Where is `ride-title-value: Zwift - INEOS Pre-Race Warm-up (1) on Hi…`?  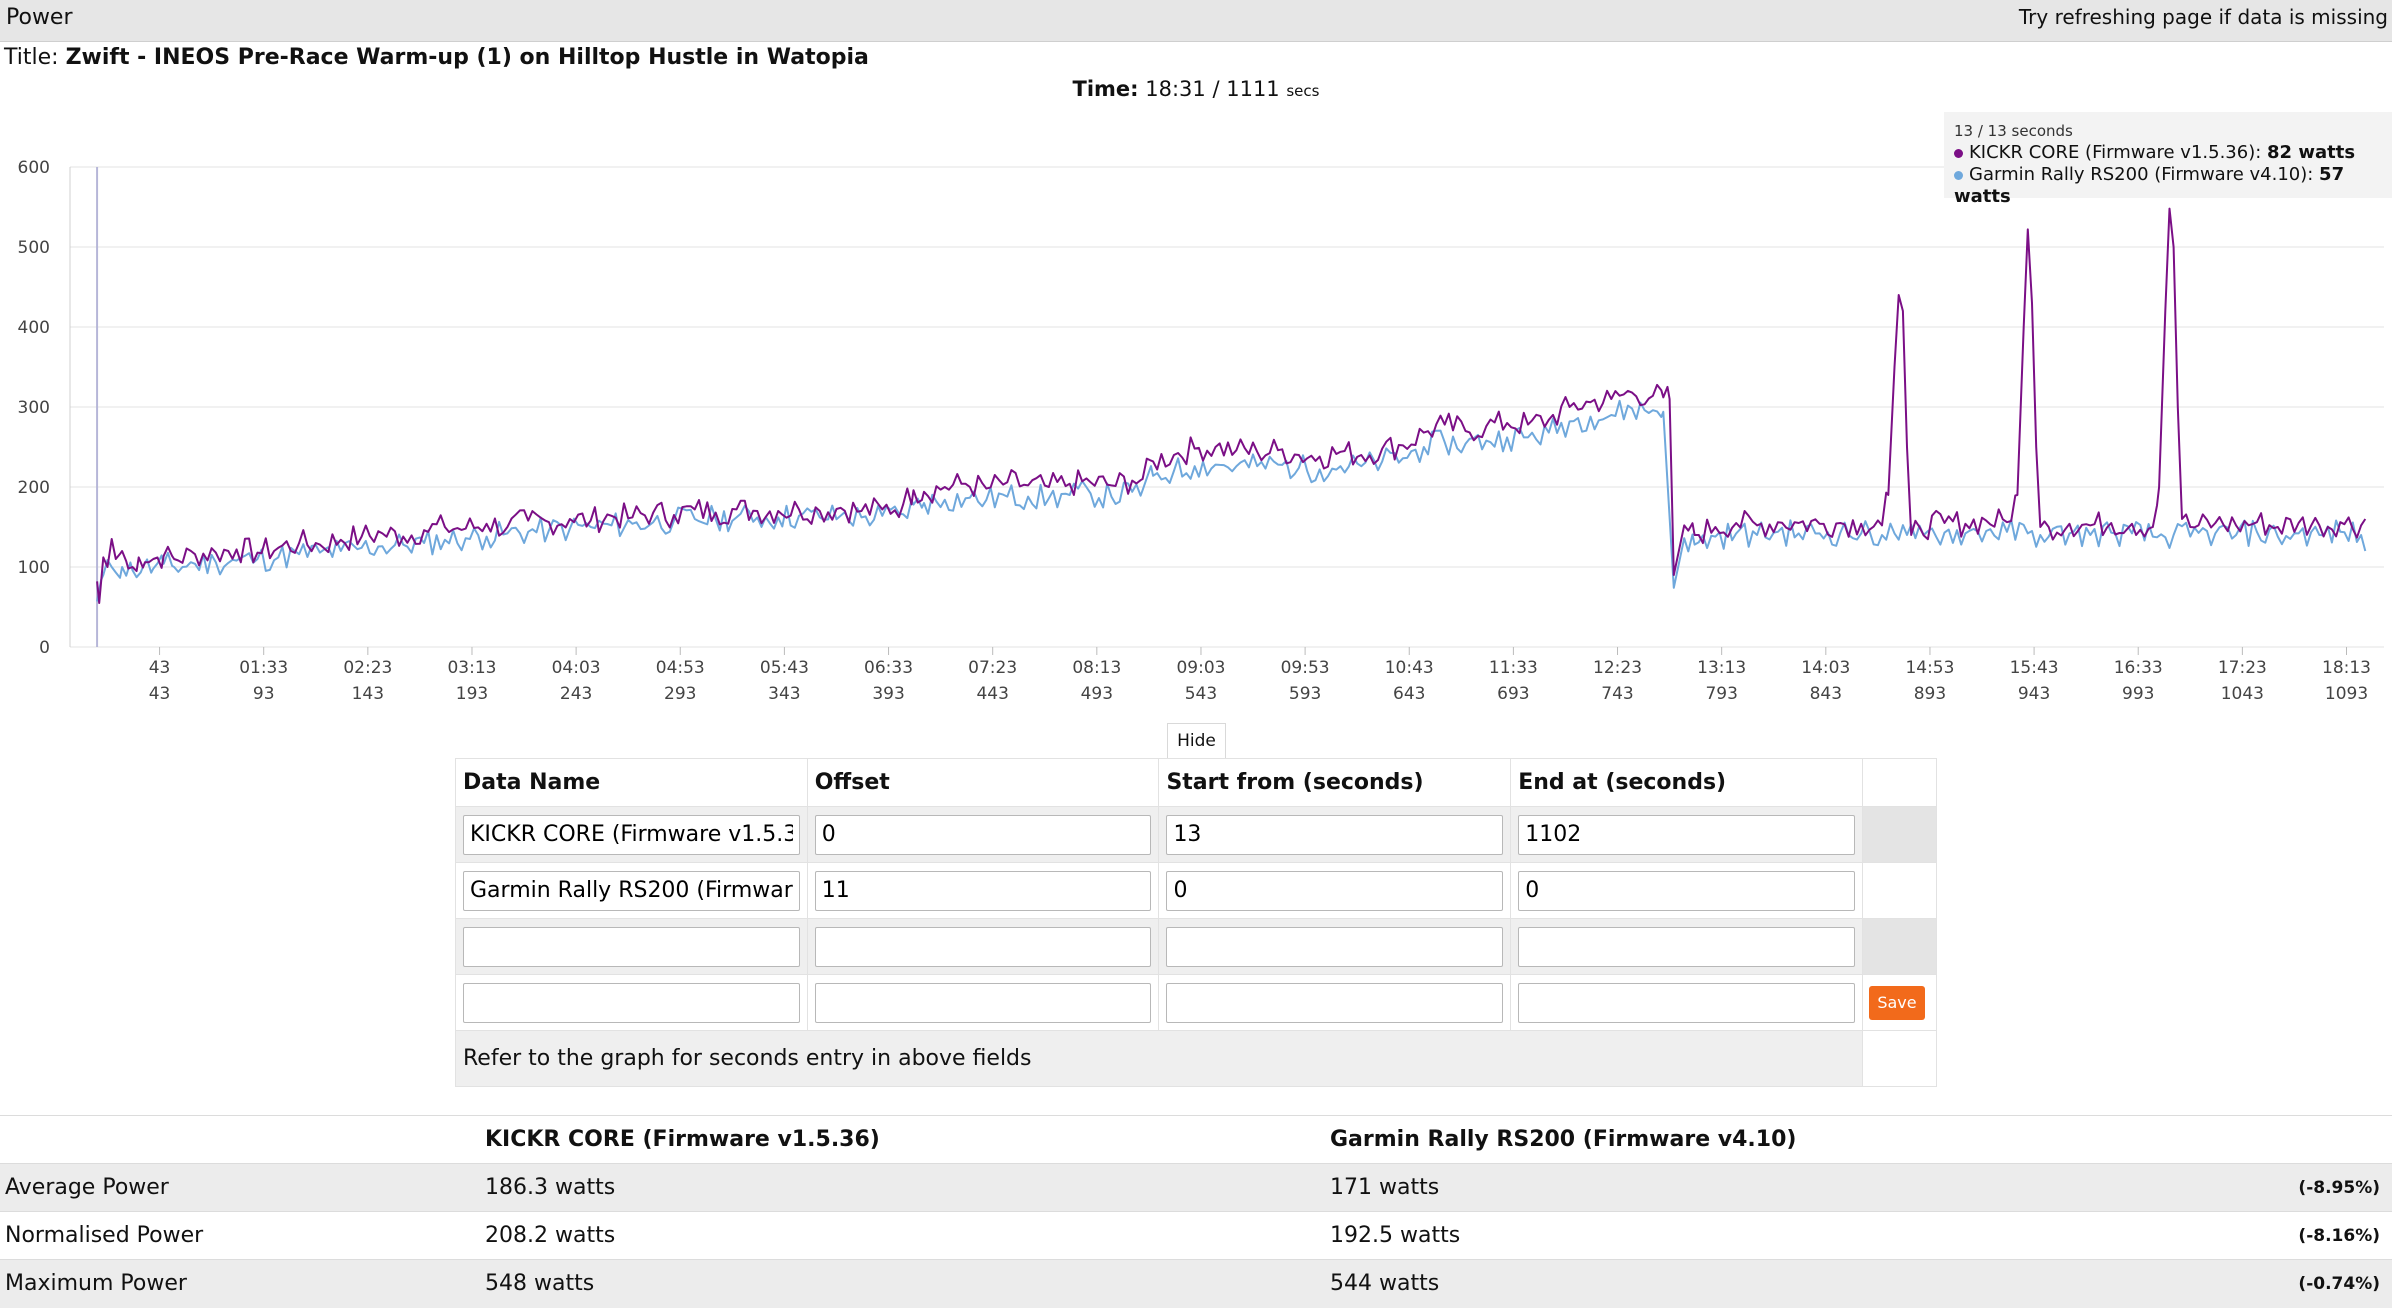
ride-title-value: Zwift - INEOS Pre-Race Warm-up (1) on Hi… is located at coordinates (467, 57).